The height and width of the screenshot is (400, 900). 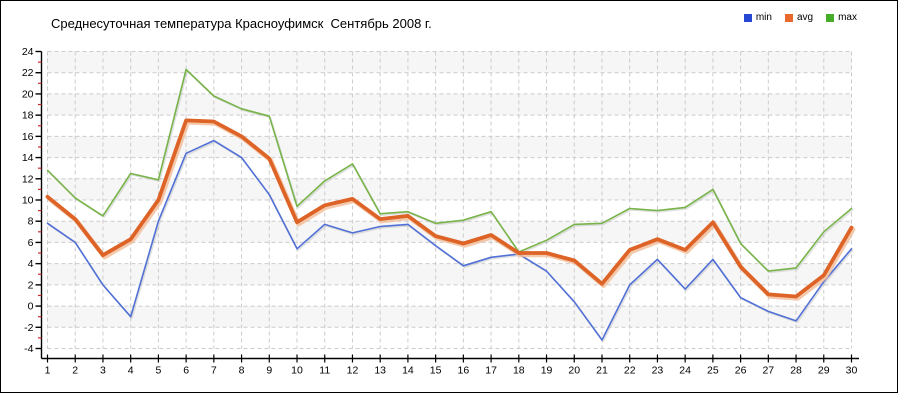 I want to click on svg-text: 23, so click(x=658, y=371).